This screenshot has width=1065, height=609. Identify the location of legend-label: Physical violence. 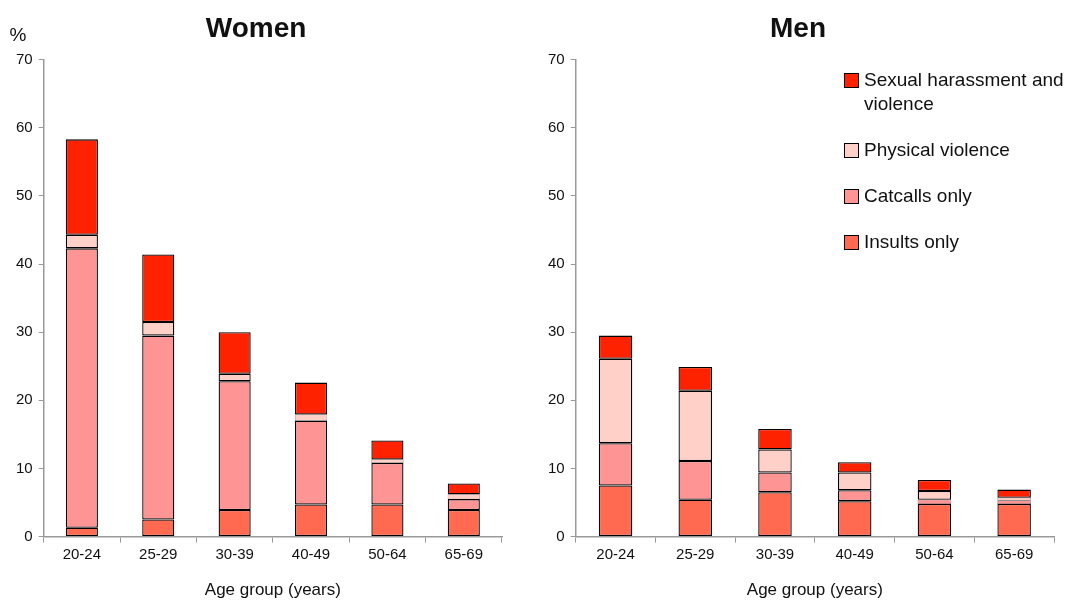
(937, 150).